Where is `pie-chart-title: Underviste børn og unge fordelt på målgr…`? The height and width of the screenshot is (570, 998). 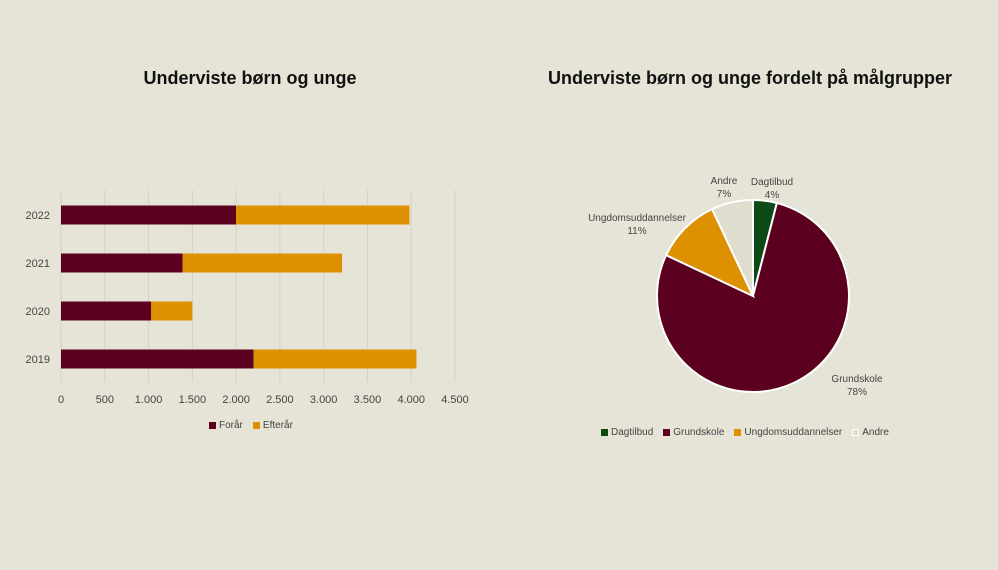
pie-chart-title: Underviste børn og unge fordelt på målgr… is located at coordinates (750, 78).